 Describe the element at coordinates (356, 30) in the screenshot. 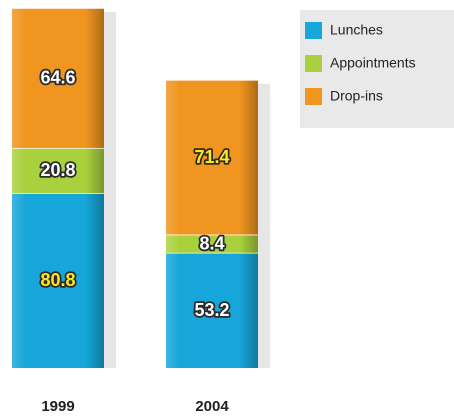

I see `legend-label: Lunches` at that location.